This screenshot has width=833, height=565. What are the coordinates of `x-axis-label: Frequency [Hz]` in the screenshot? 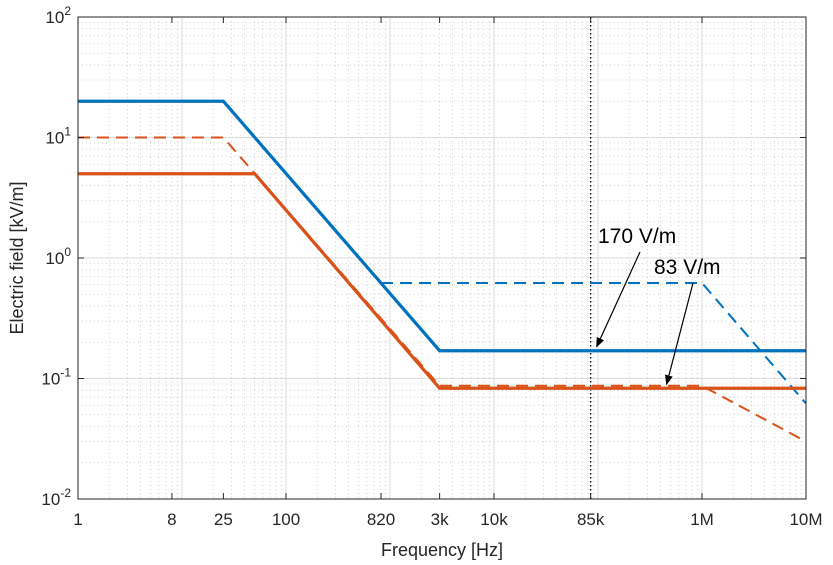 It's located at (442, 550).